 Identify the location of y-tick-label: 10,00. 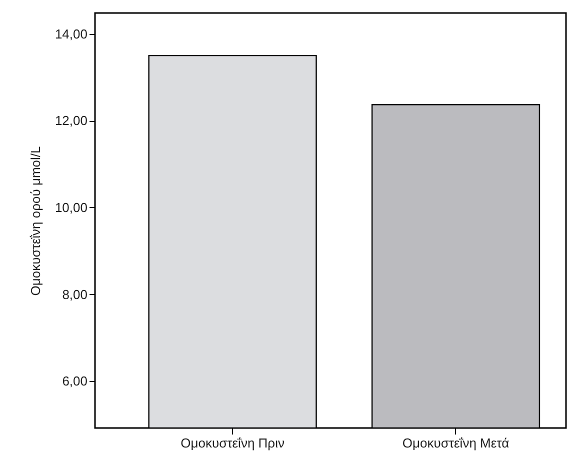
(71, 207).